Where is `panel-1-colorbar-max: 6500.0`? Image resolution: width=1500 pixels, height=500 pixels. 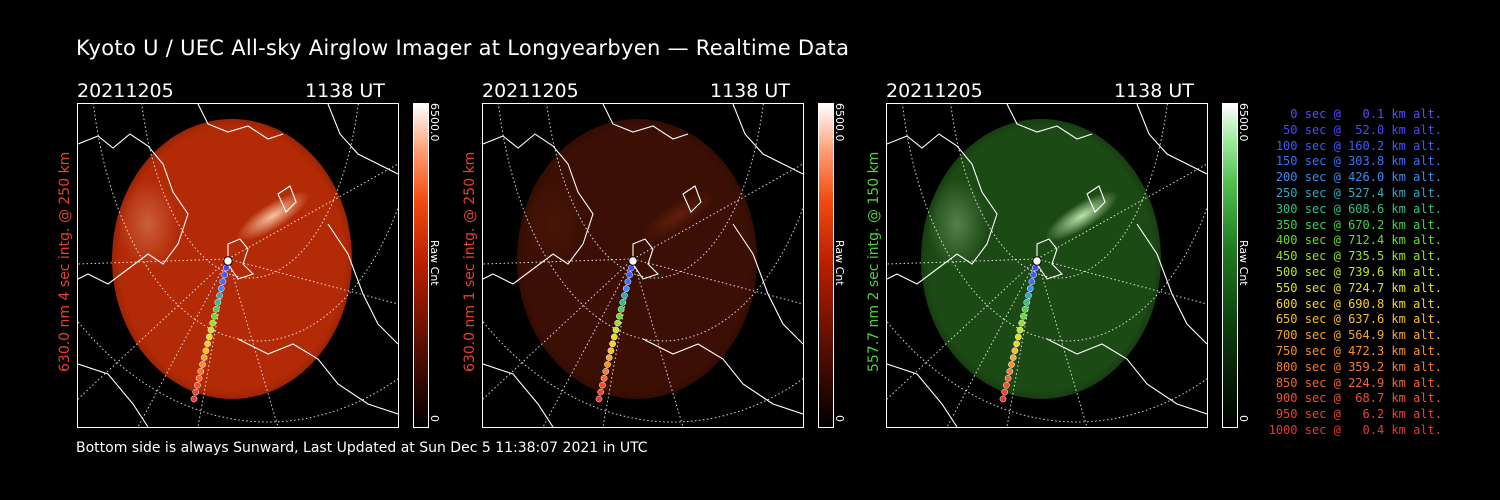
panel-1-colorbar-max: 6500.0 is located at coordinates (434, 122).